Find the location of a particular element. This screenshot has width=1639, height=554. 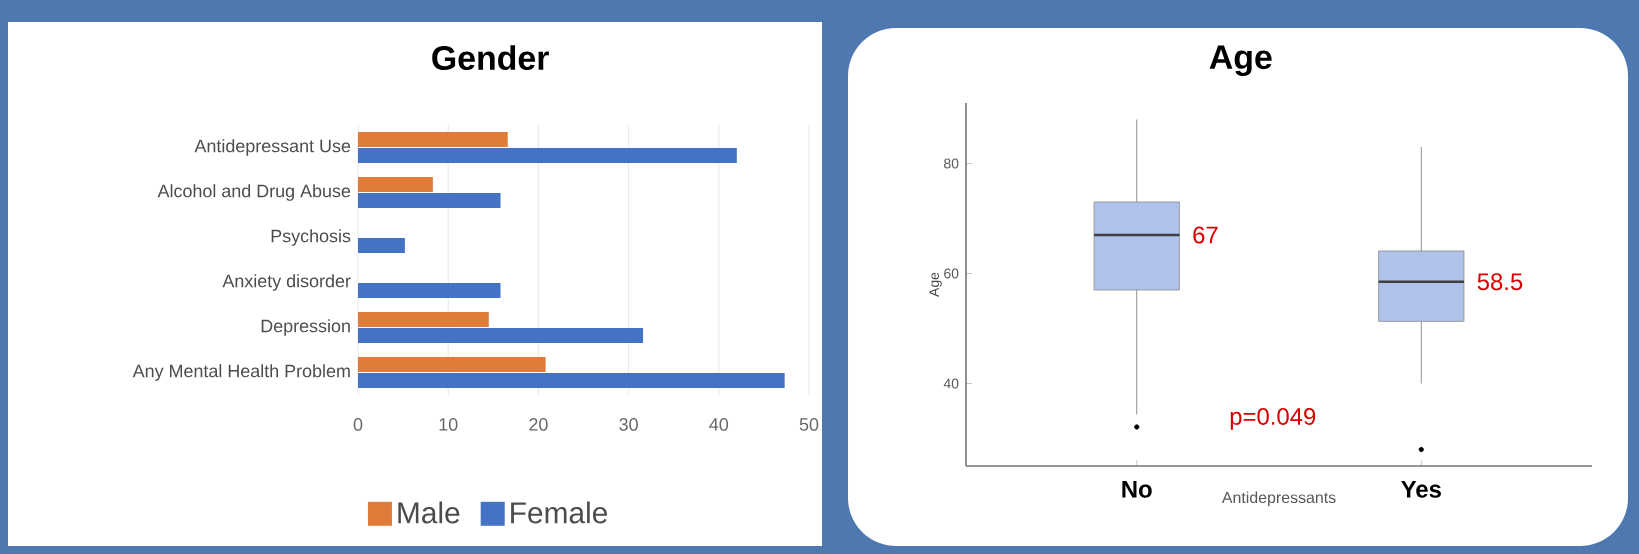

x-tick-label: 10 is located at coordinates (448, 424).